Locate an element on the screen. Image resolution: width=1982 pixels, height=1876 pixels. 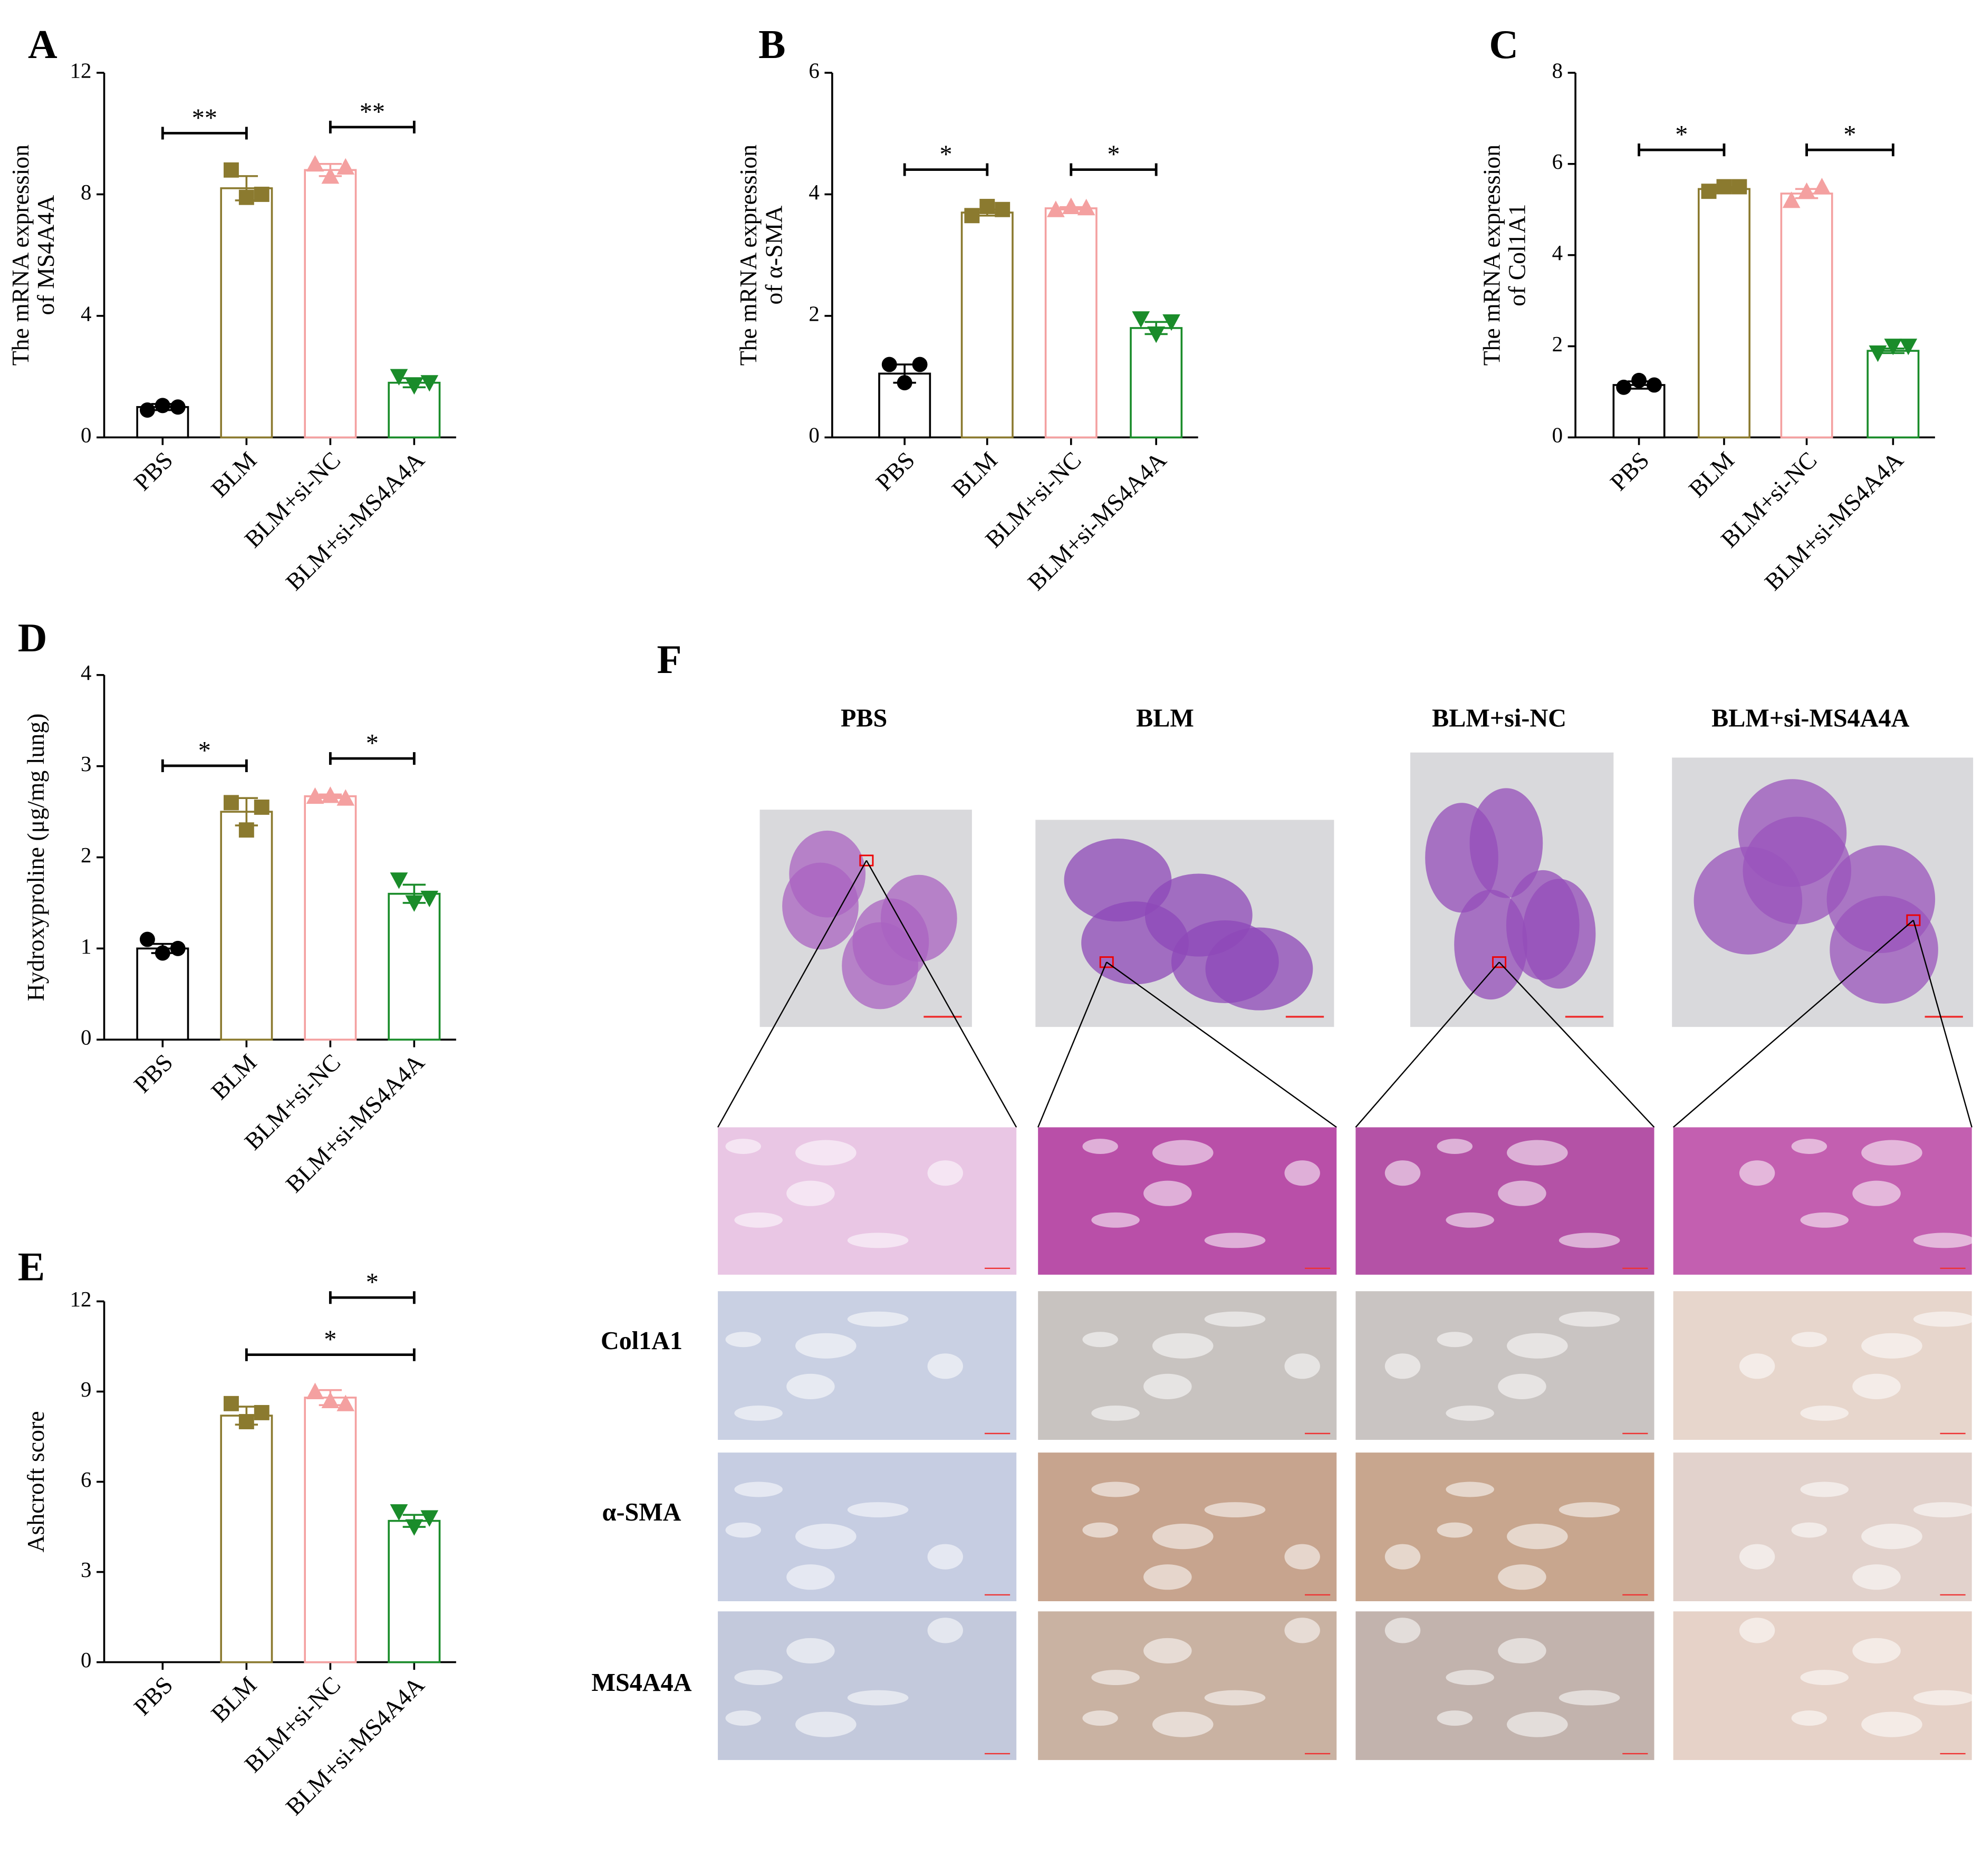
y-tick-label: 8 is located at coordinates (86, 192).